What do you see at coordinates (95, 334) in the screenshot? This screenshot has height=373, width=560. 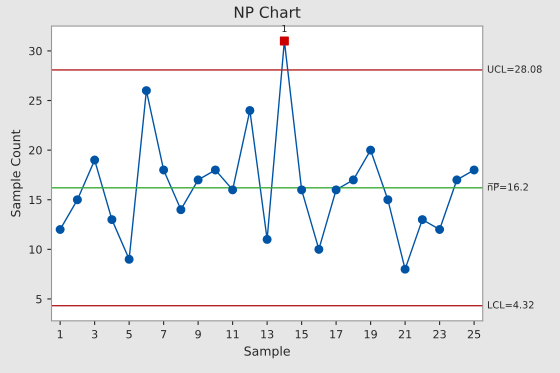 I see `x-tick-label: 3` at bounding box center [95, 334].